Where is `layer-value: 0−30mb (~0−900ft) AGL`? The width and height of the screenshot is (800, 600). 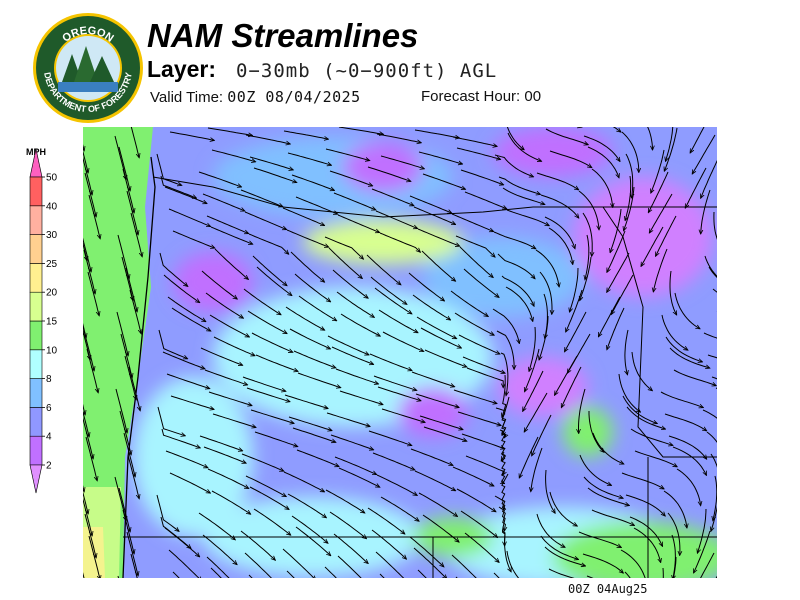 layer-value: 0−30mb (~0−900ft) AGL is located at coordinates (367, 71).